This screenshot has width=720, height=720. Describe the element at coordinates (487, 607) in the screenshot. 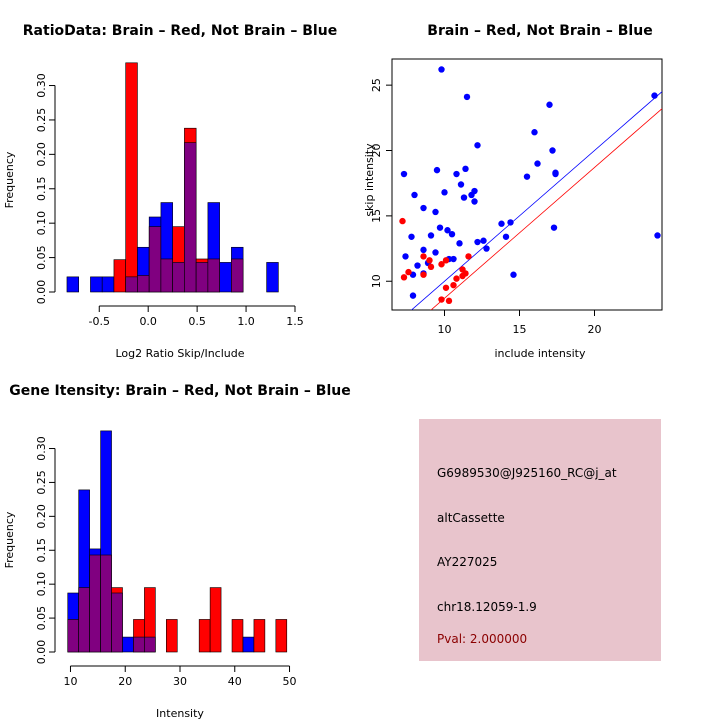

I see `location-text: chr18.12059-1.9` at that location.